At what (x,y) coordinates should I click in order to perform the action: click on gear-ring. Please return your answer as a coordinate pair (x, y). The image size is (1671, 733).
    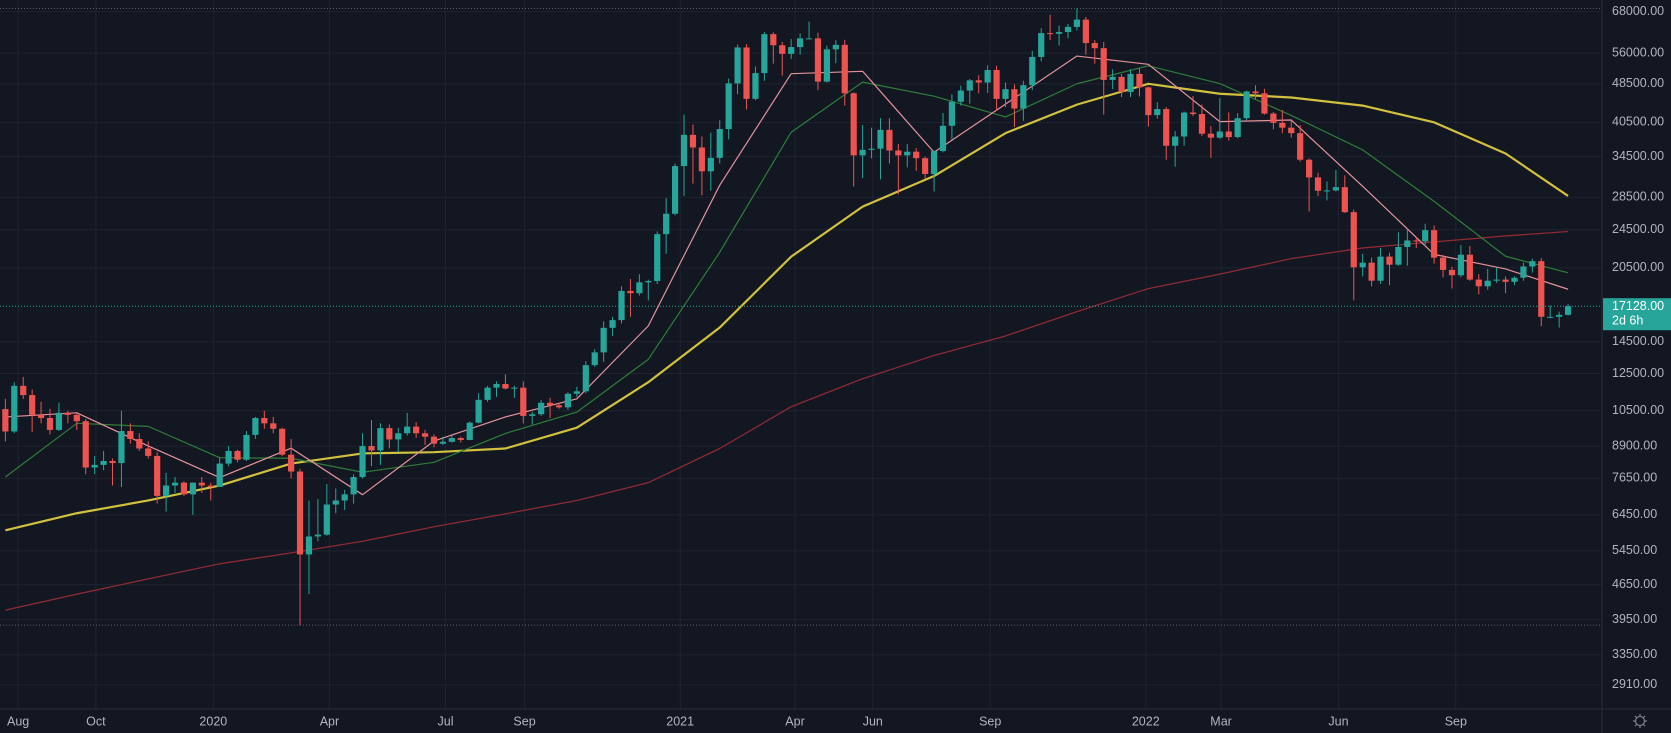
    Looking at the image, I should click on (1640, 721).